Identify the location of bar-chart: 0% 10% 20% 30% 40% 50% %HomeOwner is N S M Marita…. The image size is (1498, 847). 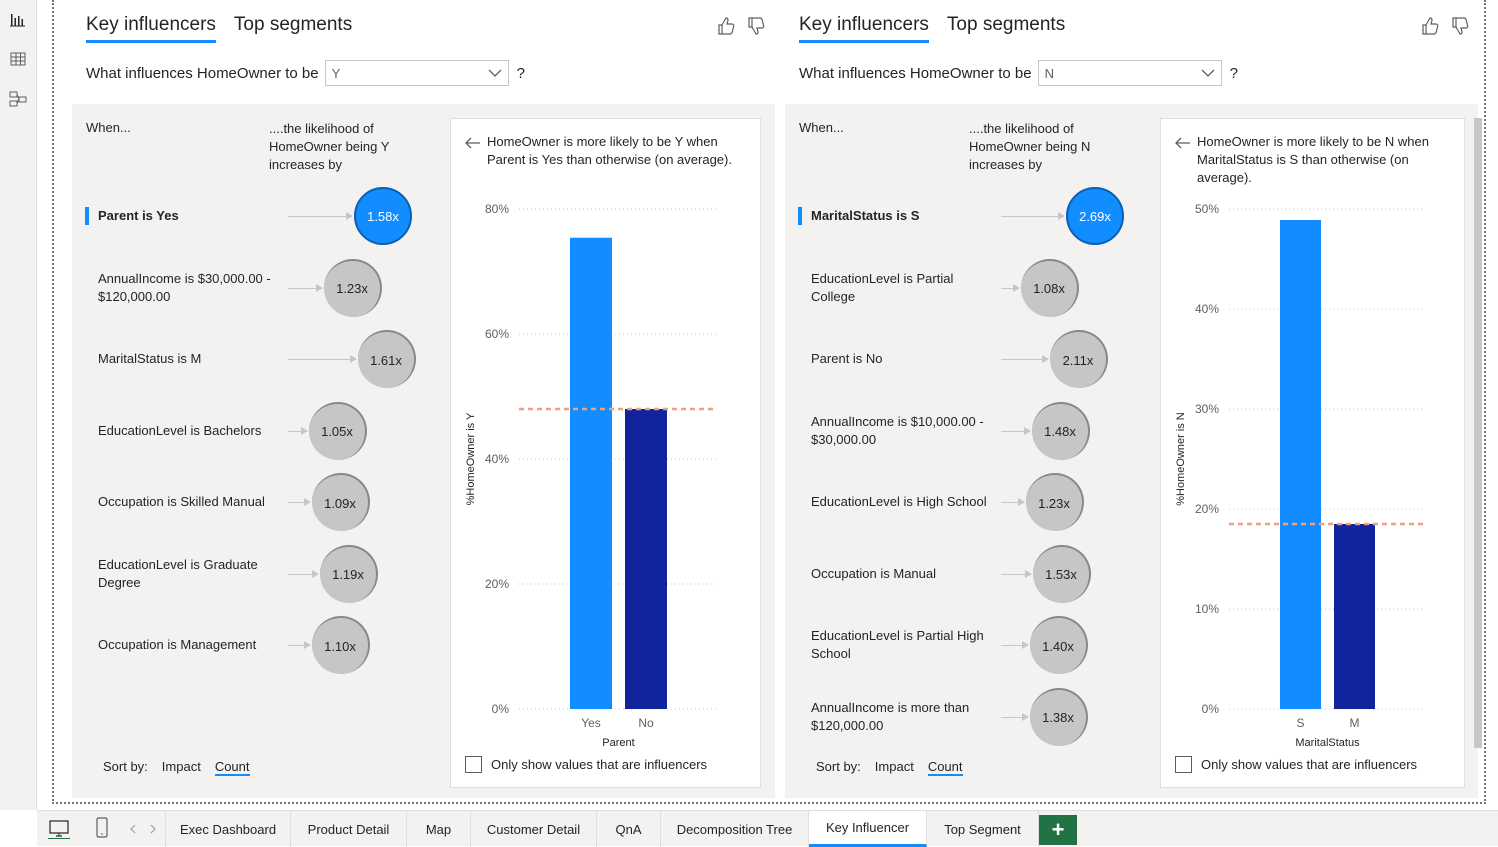
(1300, 475).